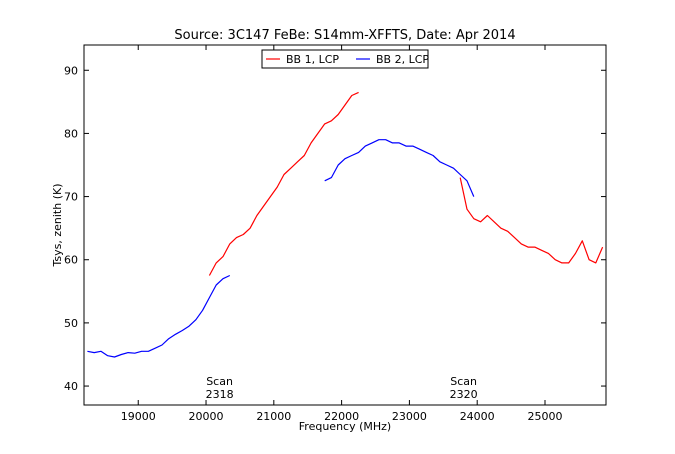 The image size is (675, 454). I want to click on x-axis-label: Frequency (MHz), so click(345, 426).